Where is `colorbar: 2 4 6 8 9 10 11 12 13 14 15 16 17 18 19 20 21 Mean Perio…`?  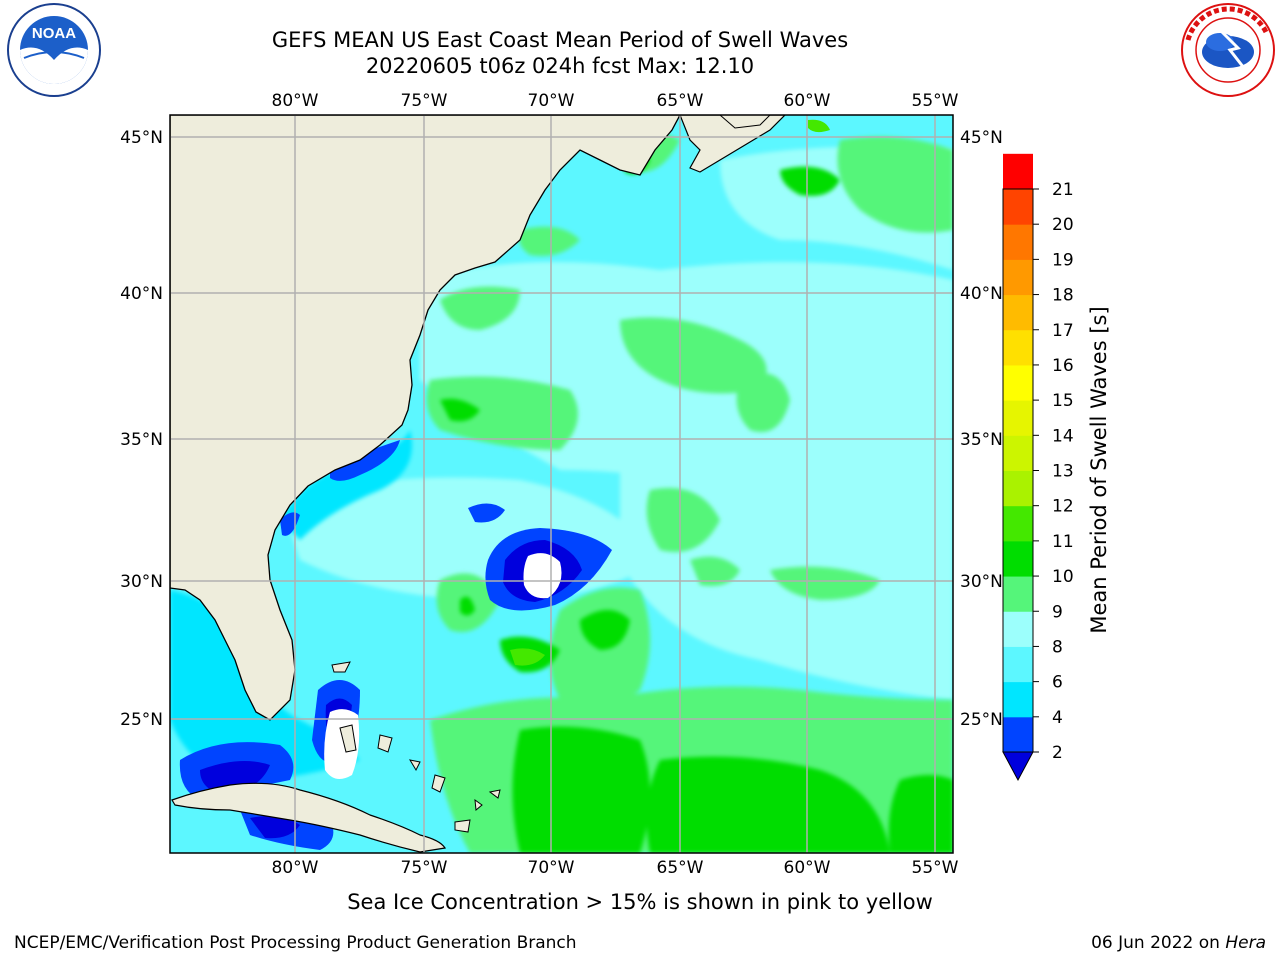 colorbar: 2 4 6 8 9 10 11 12 13 14 15 16 17 18 19 20 21 Mean Perio… is located at coordinates (1056, 467).